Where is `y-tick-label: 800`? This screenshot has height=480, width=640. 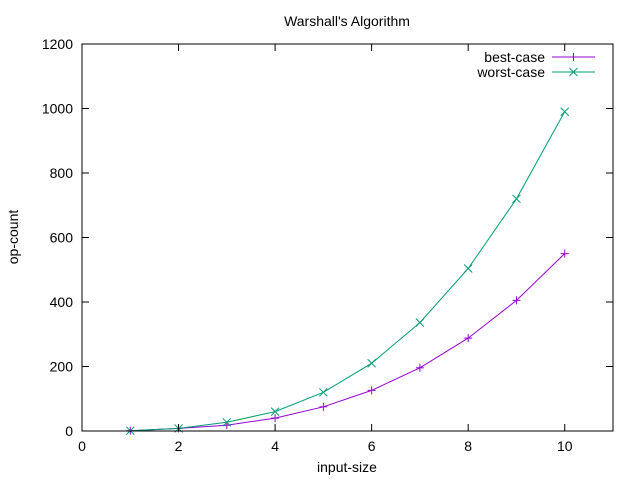 y-tick-label: 800 is located at coordinates (62, 173).